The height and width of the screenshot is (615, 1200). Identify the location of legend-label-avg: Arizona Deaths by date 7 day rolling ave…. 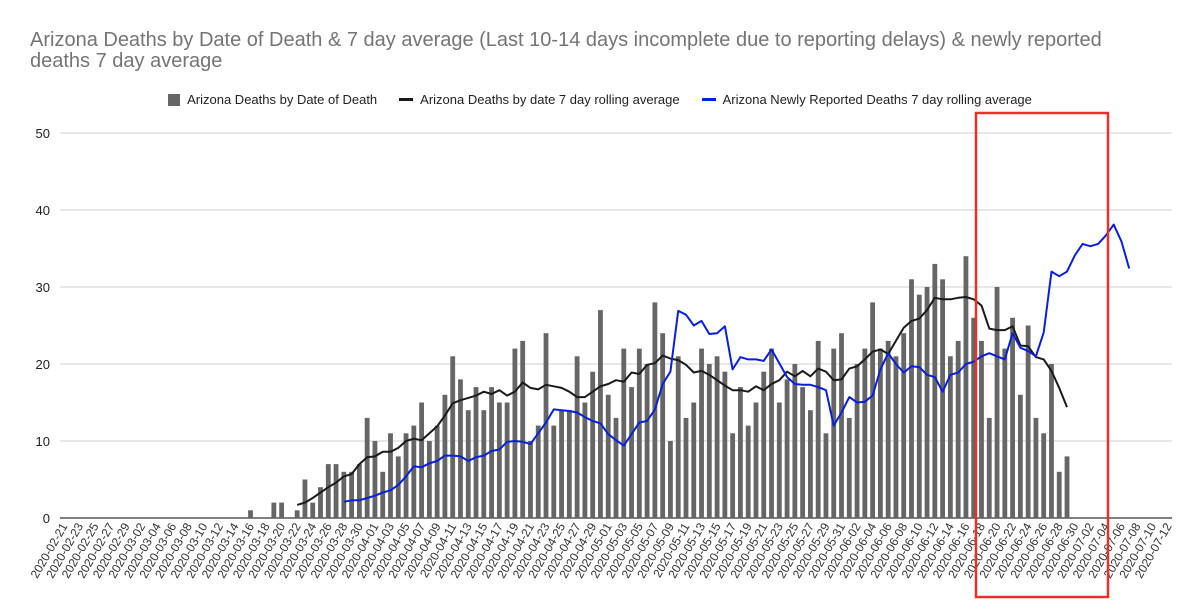
(550, 99).